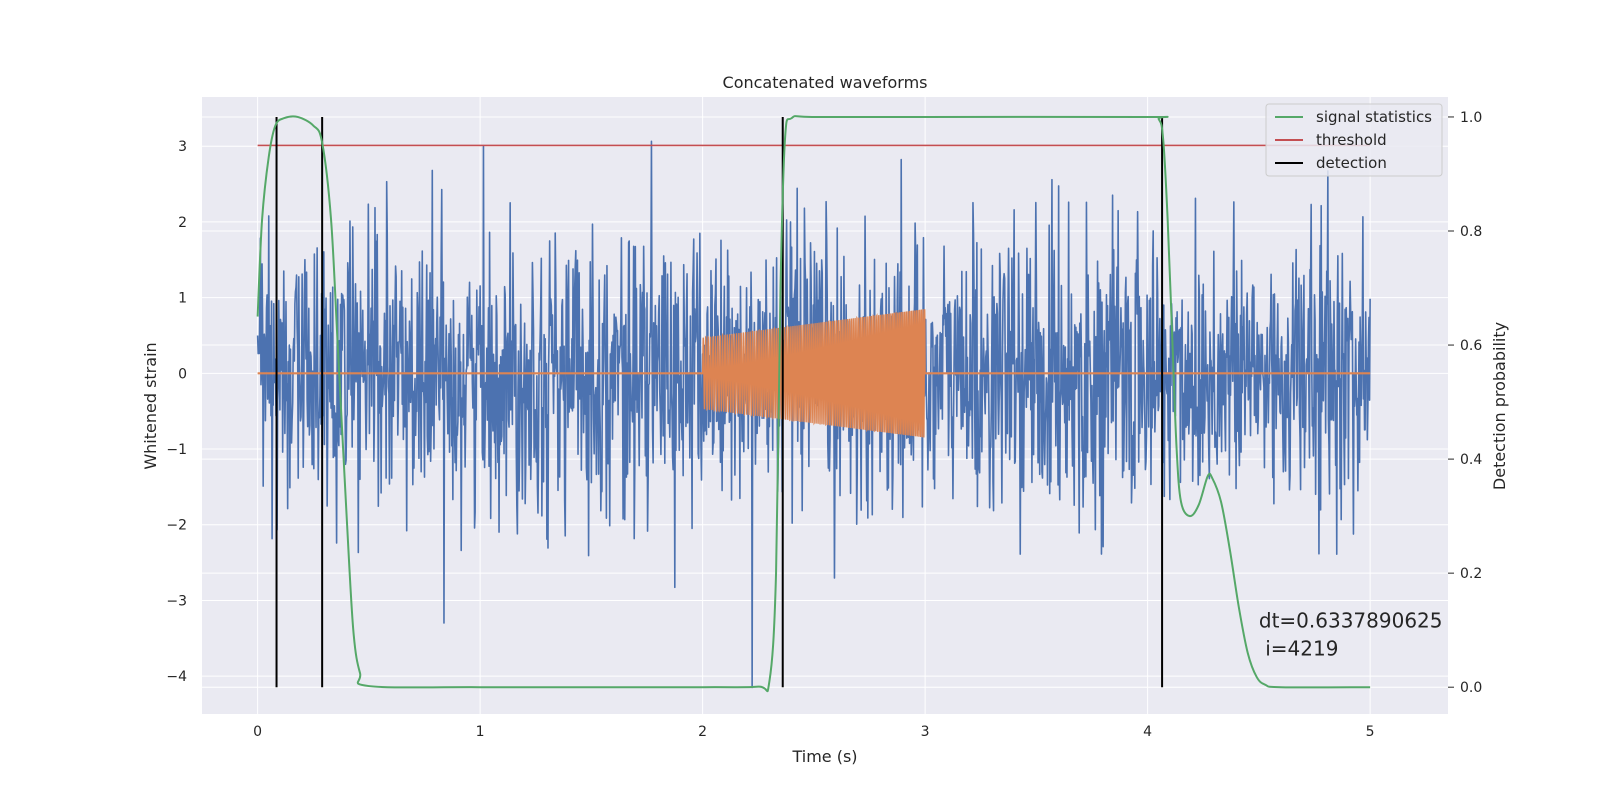 This screenshot has width=1600, height=800. I want to click on y-right-axis-label: Detection probability, so click(1499, 406).